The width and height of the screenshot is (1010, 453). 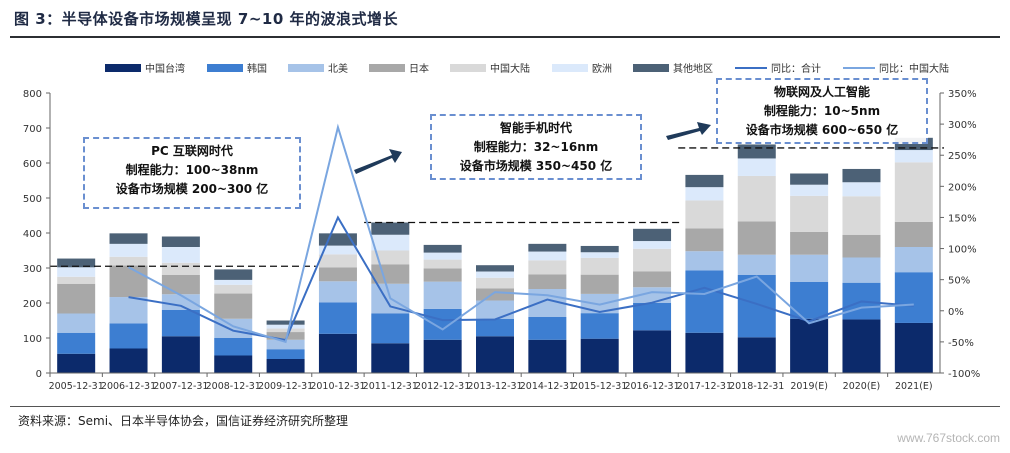 I want to click on annotation-iot-ai-era: 物联网及人工智能 制程能力：10~5nm 设备市场规模 600~650 亿, so click(x=822, y=111).